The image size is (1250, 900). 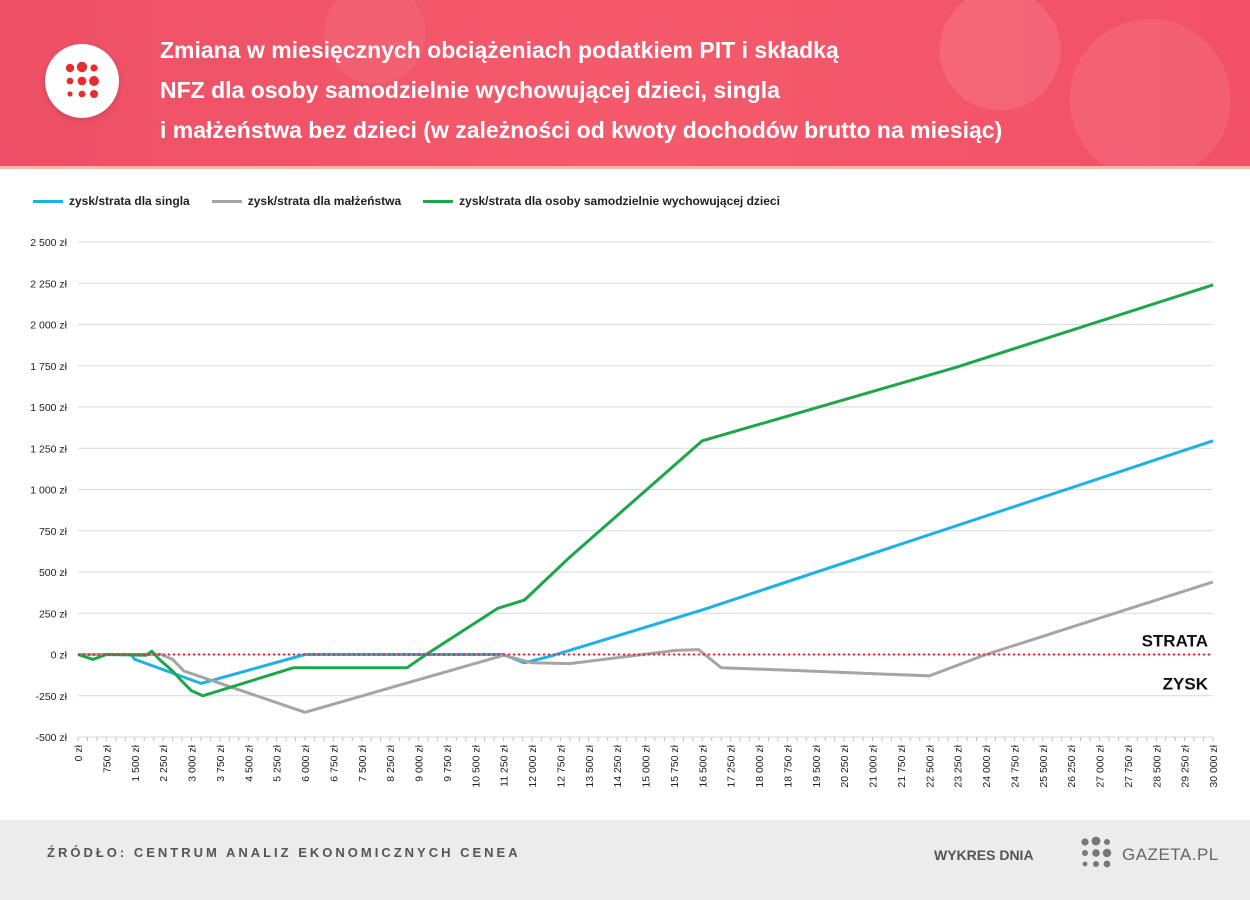 I want to click on x-tick-label: 28 500 zł, so click(x=1157, y=765).